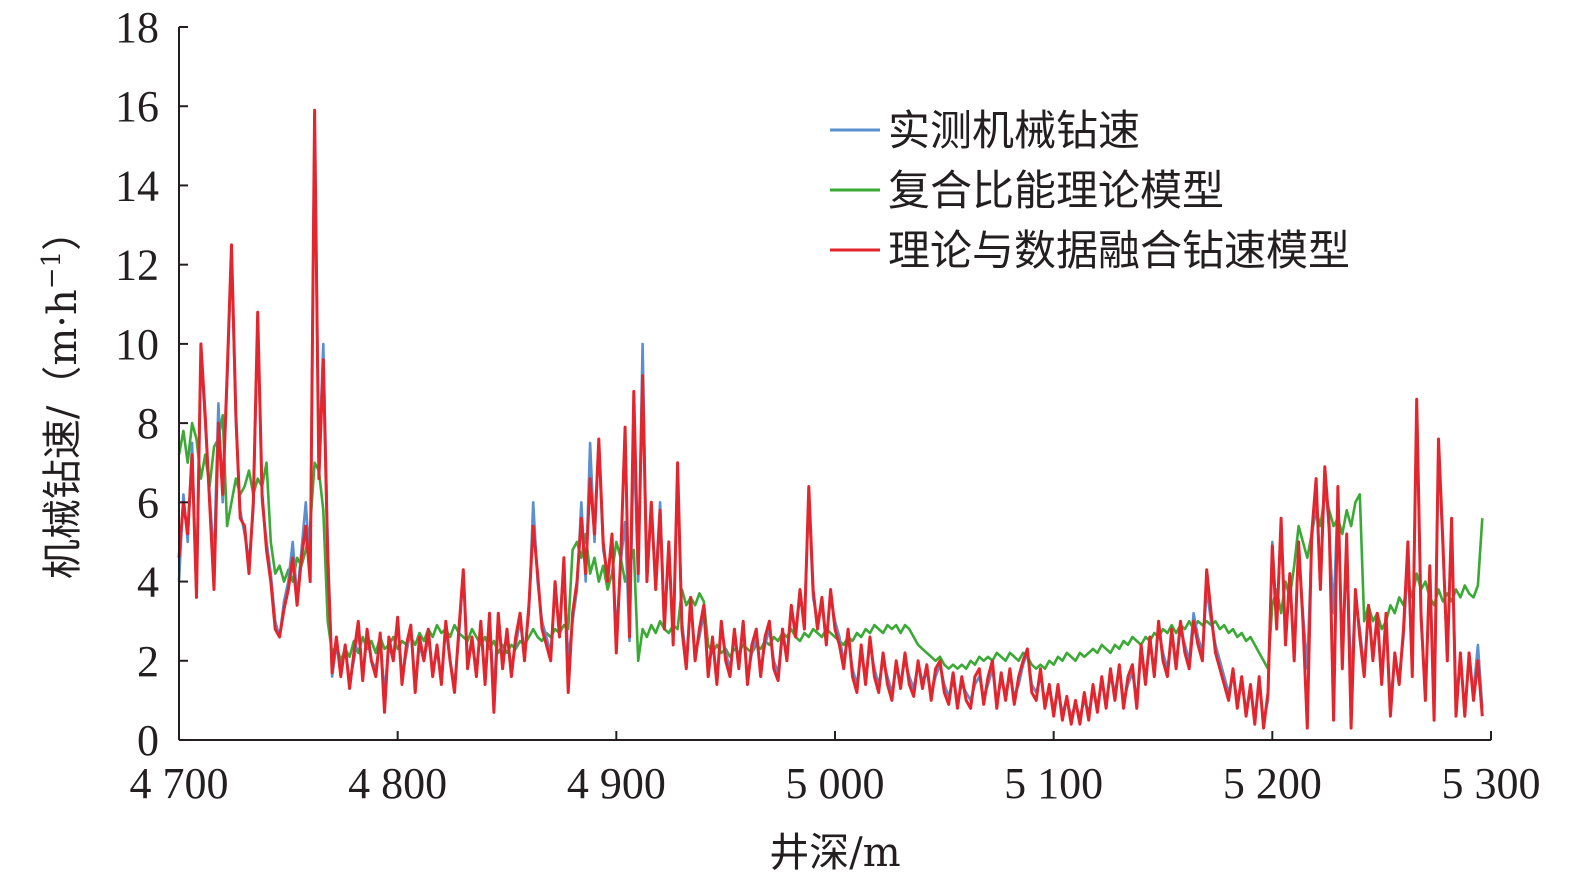 The height and width of the screenshot is (885, 1575). I want to click on y-tick-label: 0, so click(148, 740).